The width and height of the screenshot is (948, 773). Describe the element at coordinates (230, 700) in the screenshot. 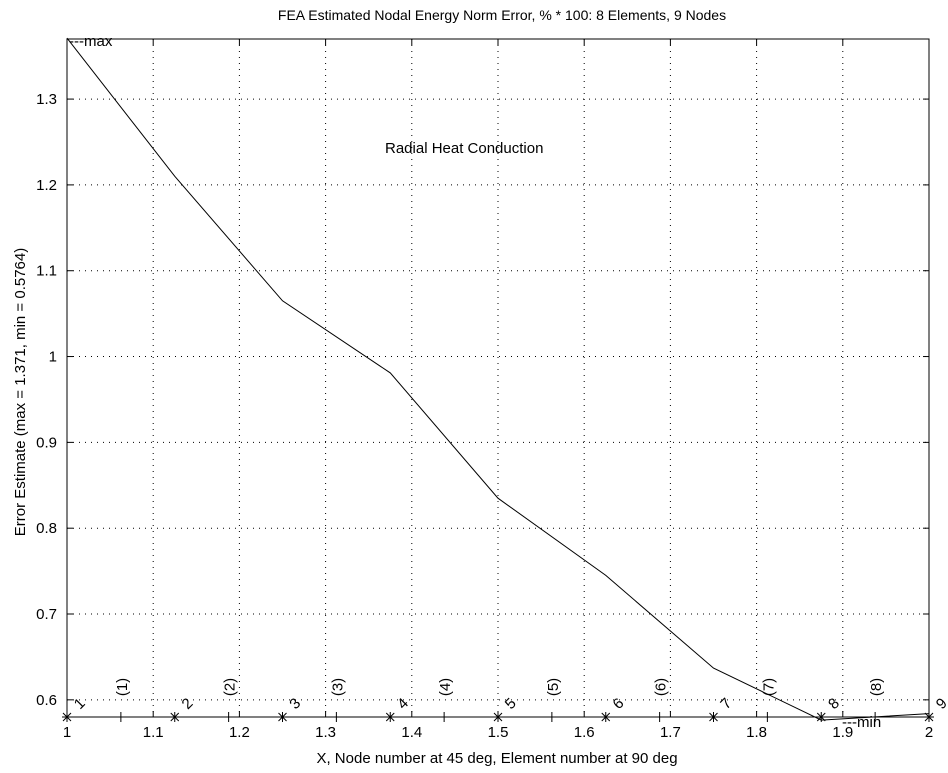

I see `element-marker: (2)` at that location.